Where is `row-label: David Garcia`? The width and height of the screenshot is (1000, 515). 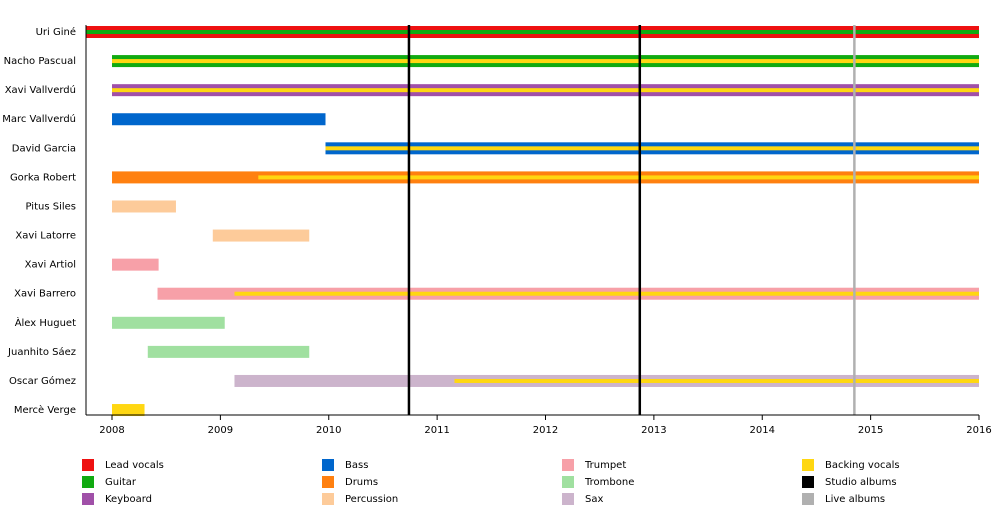 row-label: David Garcia is located at coordinates (44, 148).